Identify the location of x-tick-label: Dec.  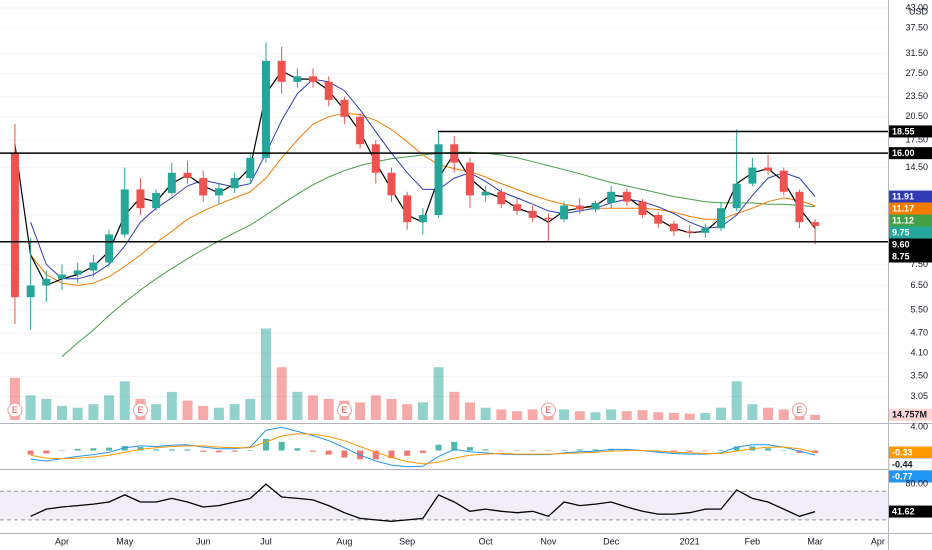
(611, 541).